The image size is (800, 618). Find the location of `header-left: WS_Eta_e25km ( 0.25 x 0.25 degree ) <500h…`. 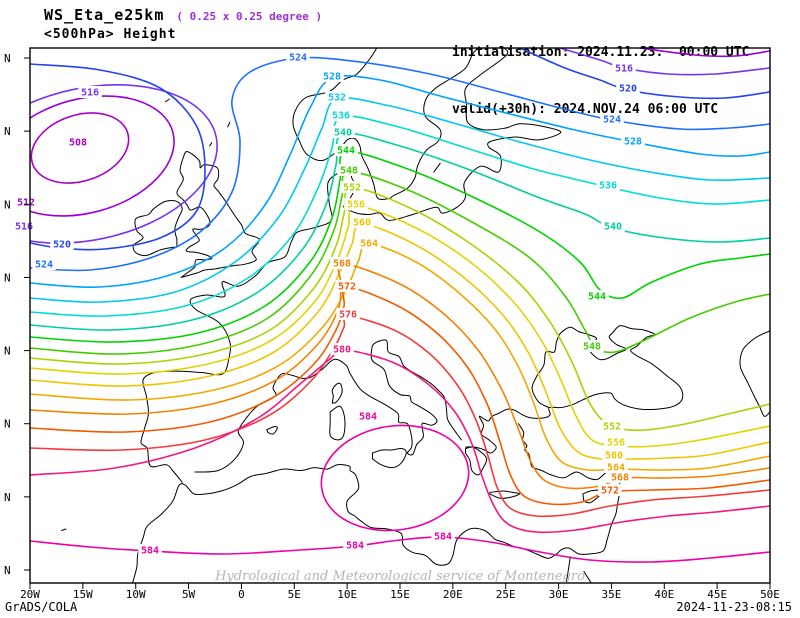

header-left: WS_Eta_e25km ( 0.25 x 0.25 degree ) <500h… is located at coordinates (183, 23).